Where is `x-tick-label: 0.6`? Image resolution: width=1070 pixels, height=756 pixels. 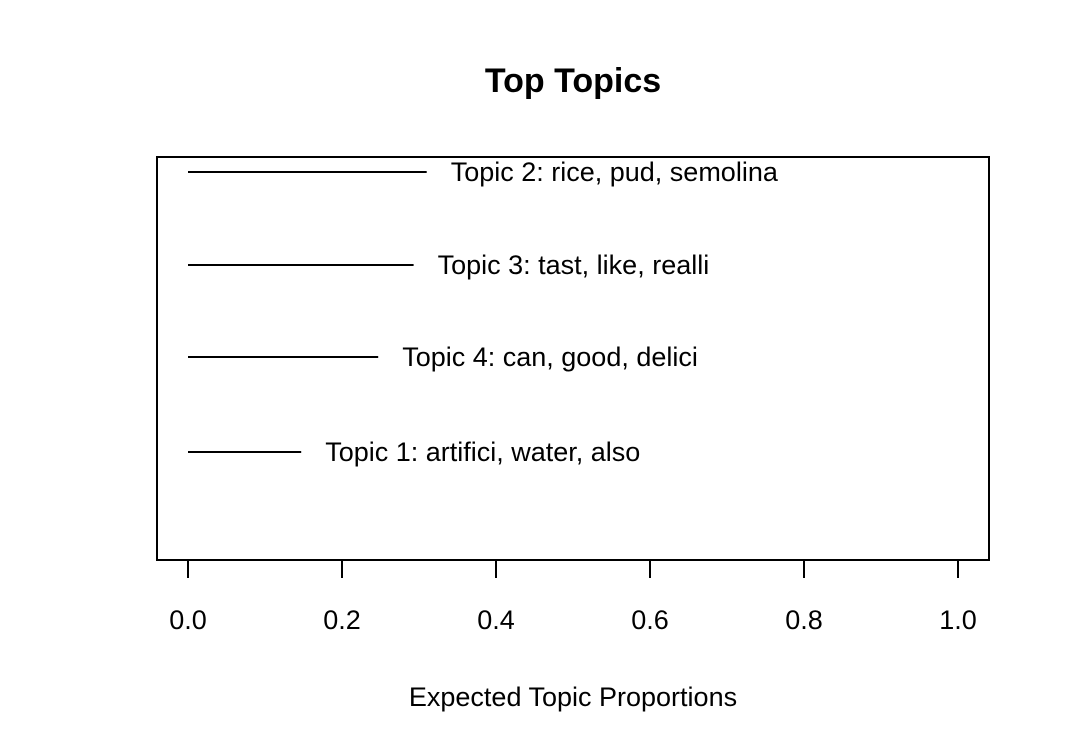 x-tick-label: 0.6 is located at coordinates (650, 620).